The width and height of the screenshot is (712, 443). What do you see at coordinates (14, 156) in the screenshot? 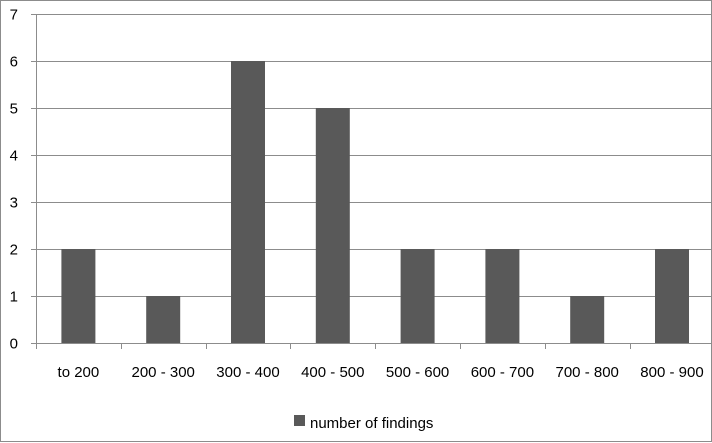
I see `y-tick-label: 4` at bounding box center [14, 156].